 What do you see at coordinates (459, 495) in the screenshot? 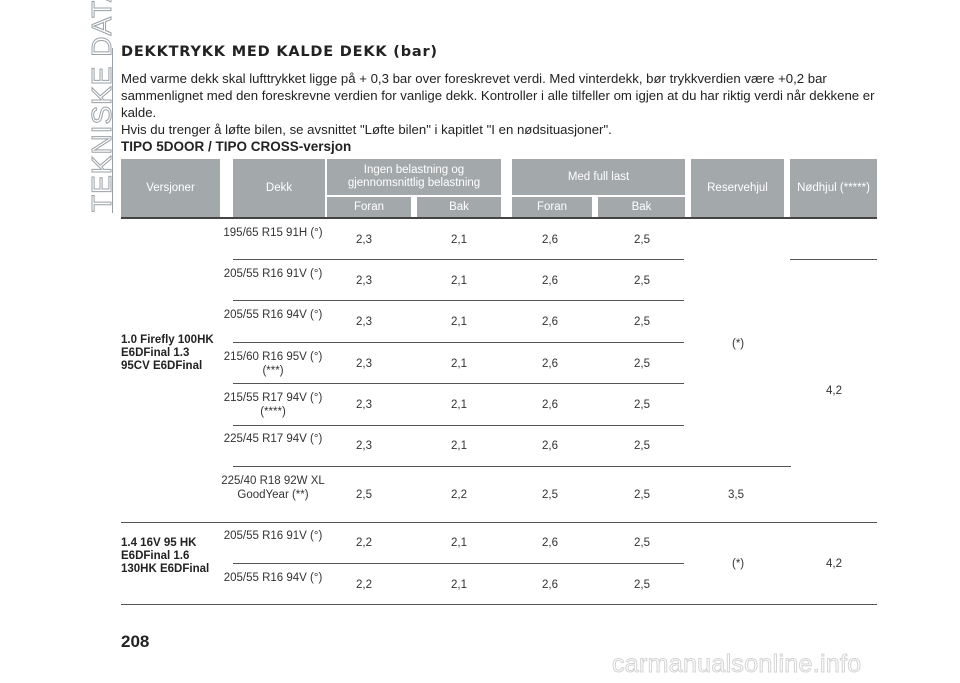
I see `value-bak-1: 2,2` at bounding box center [459, 495].